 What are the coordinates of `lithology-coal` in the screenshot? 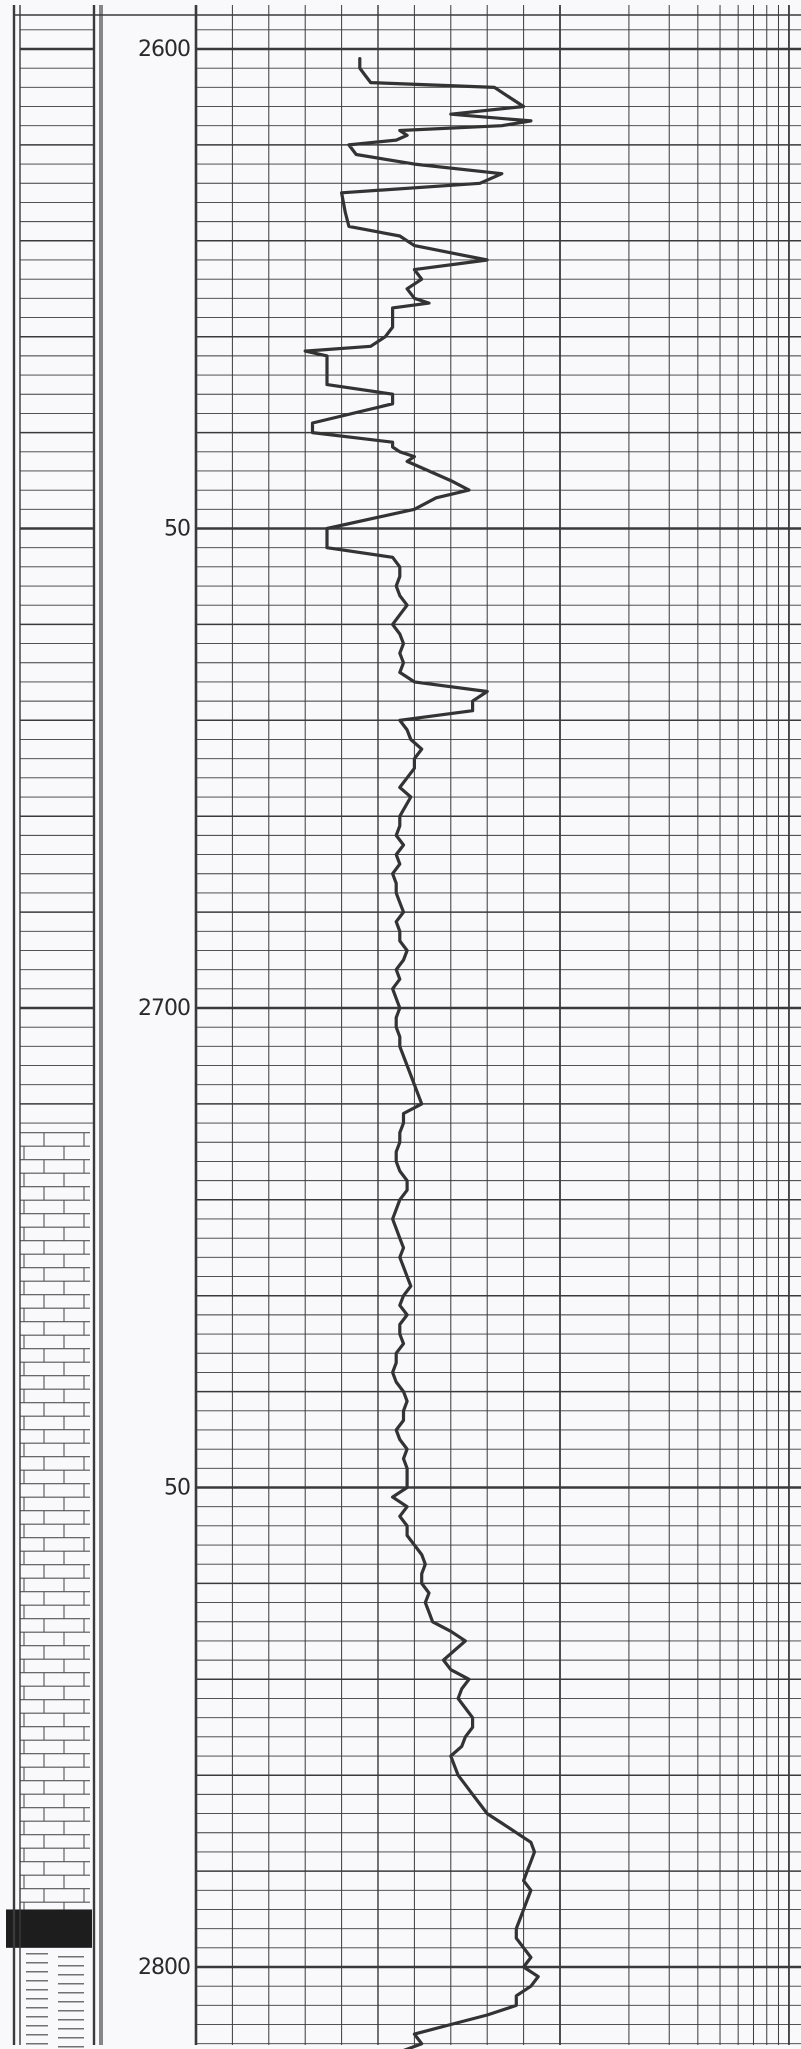 It's located at (49, 1928).